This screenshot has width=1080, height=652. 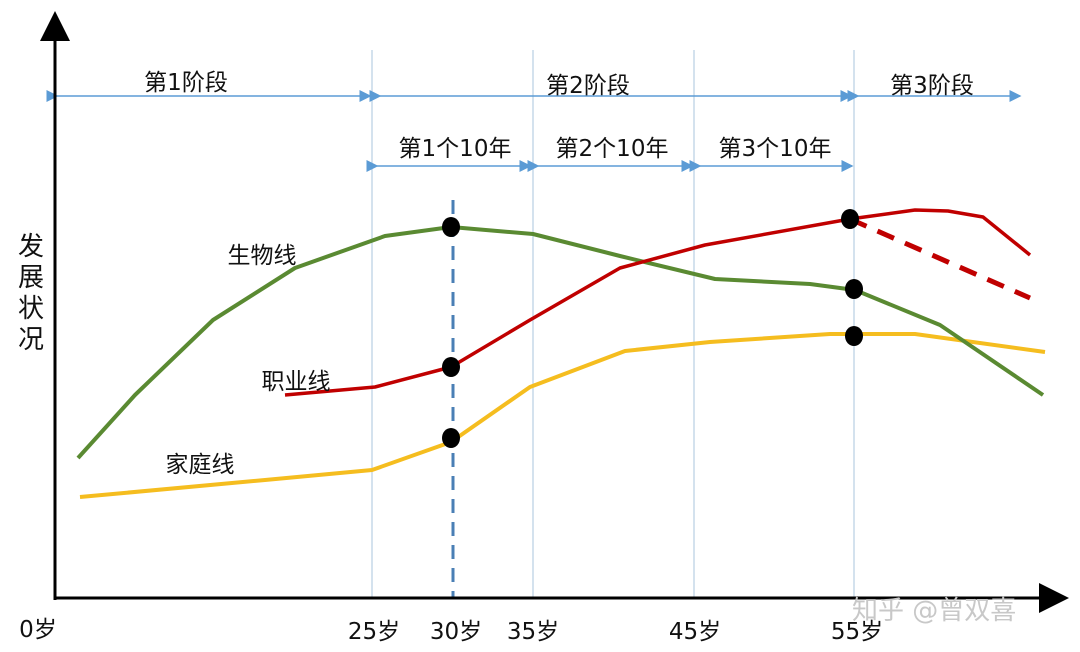 What do you see at coordinates (775, 149) in the screenshot?
I see `decade-3-label: 第3个10年` at bounding box center [775, 149].